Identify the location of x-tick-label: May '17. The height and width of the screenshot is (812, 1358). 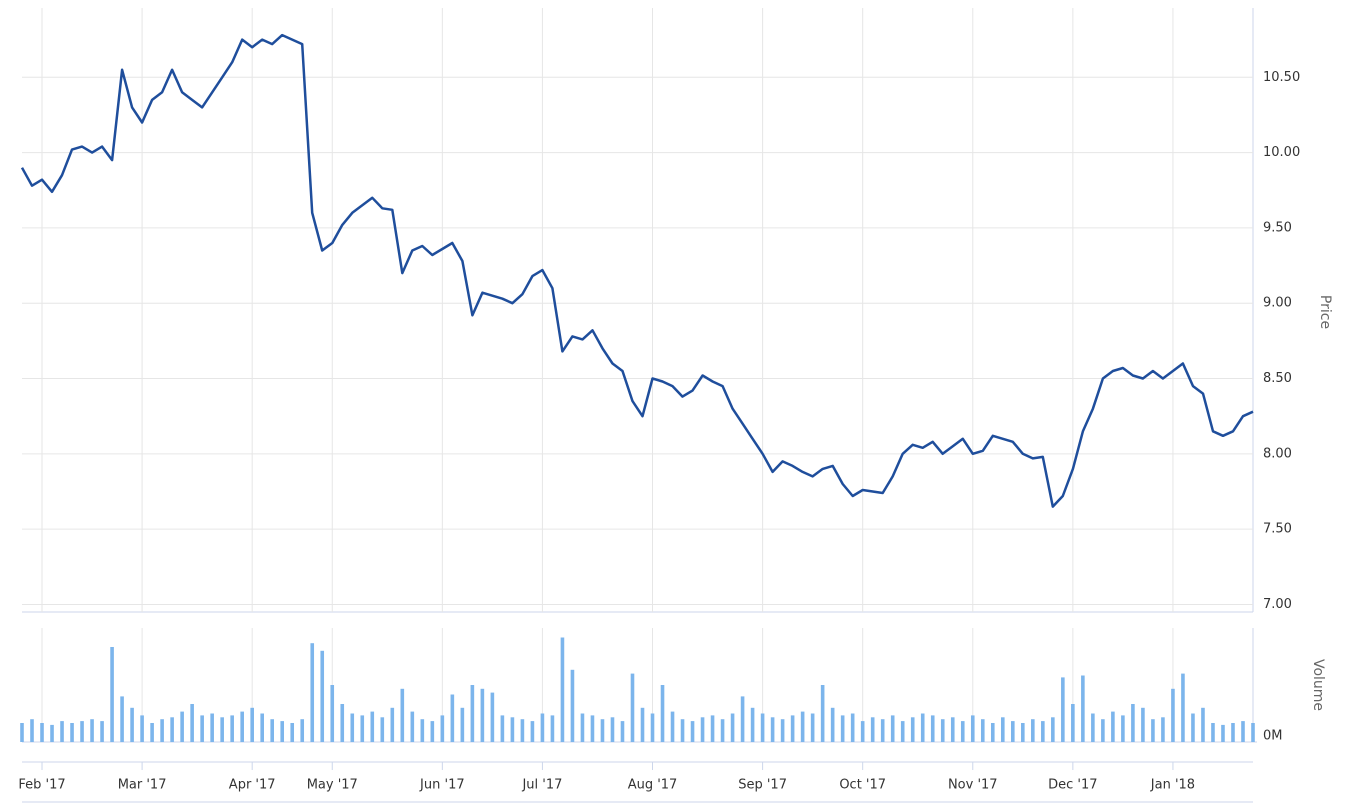
(332, 785).